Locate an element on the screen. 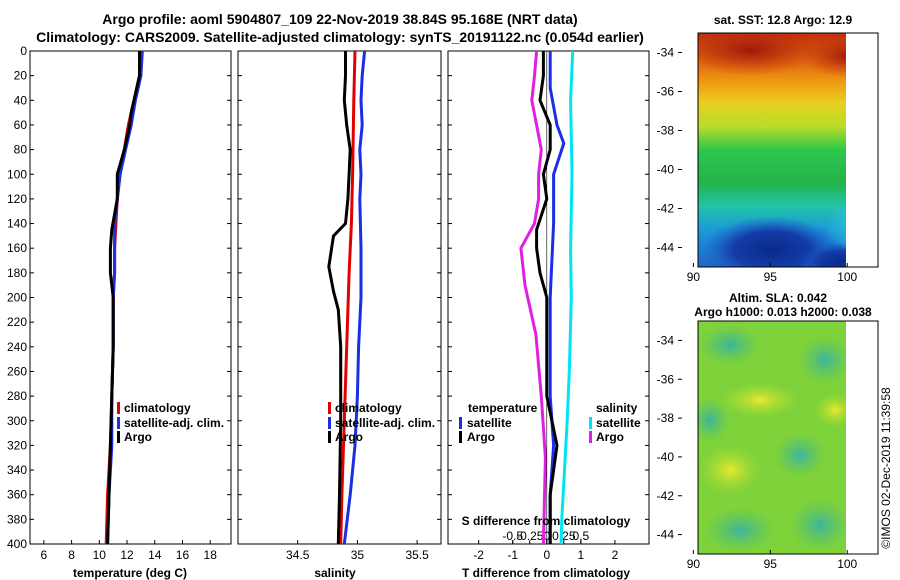 The width and height of the screenshot is (900, 580). sla-map-title-line1: Altim. SLA: 0.042 is located at coordinates (778, 298).